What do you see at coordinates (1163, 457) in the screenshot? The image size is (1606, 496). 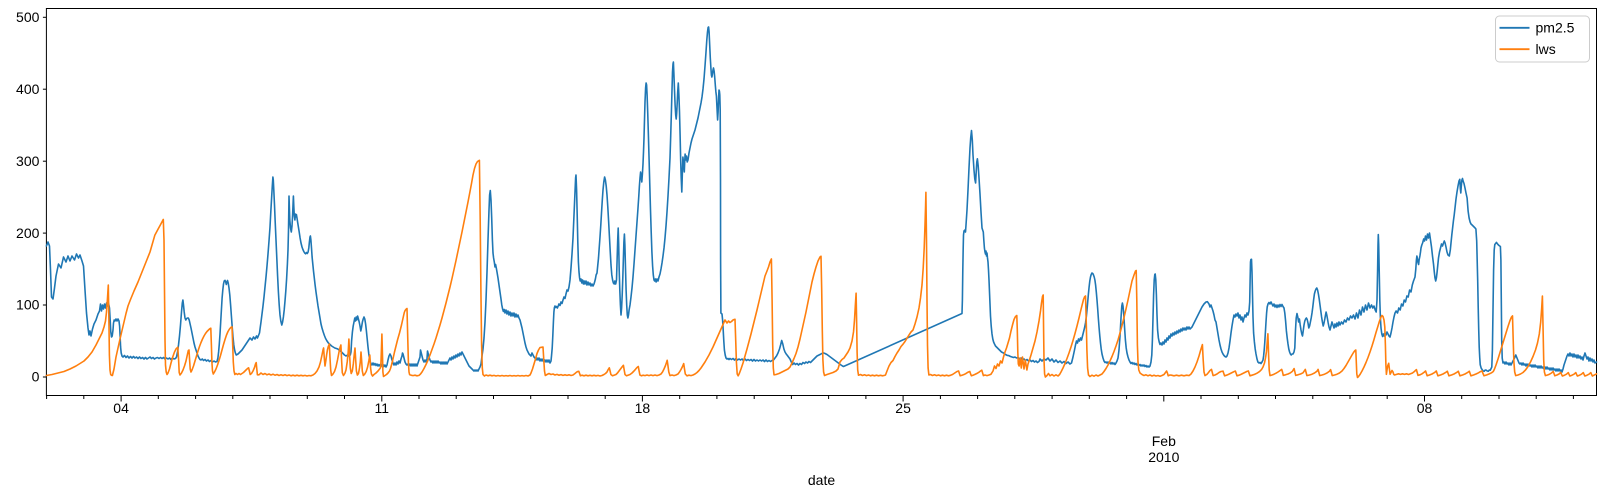 I see `svg-text: 2010` at bounding box center [1163, 457].